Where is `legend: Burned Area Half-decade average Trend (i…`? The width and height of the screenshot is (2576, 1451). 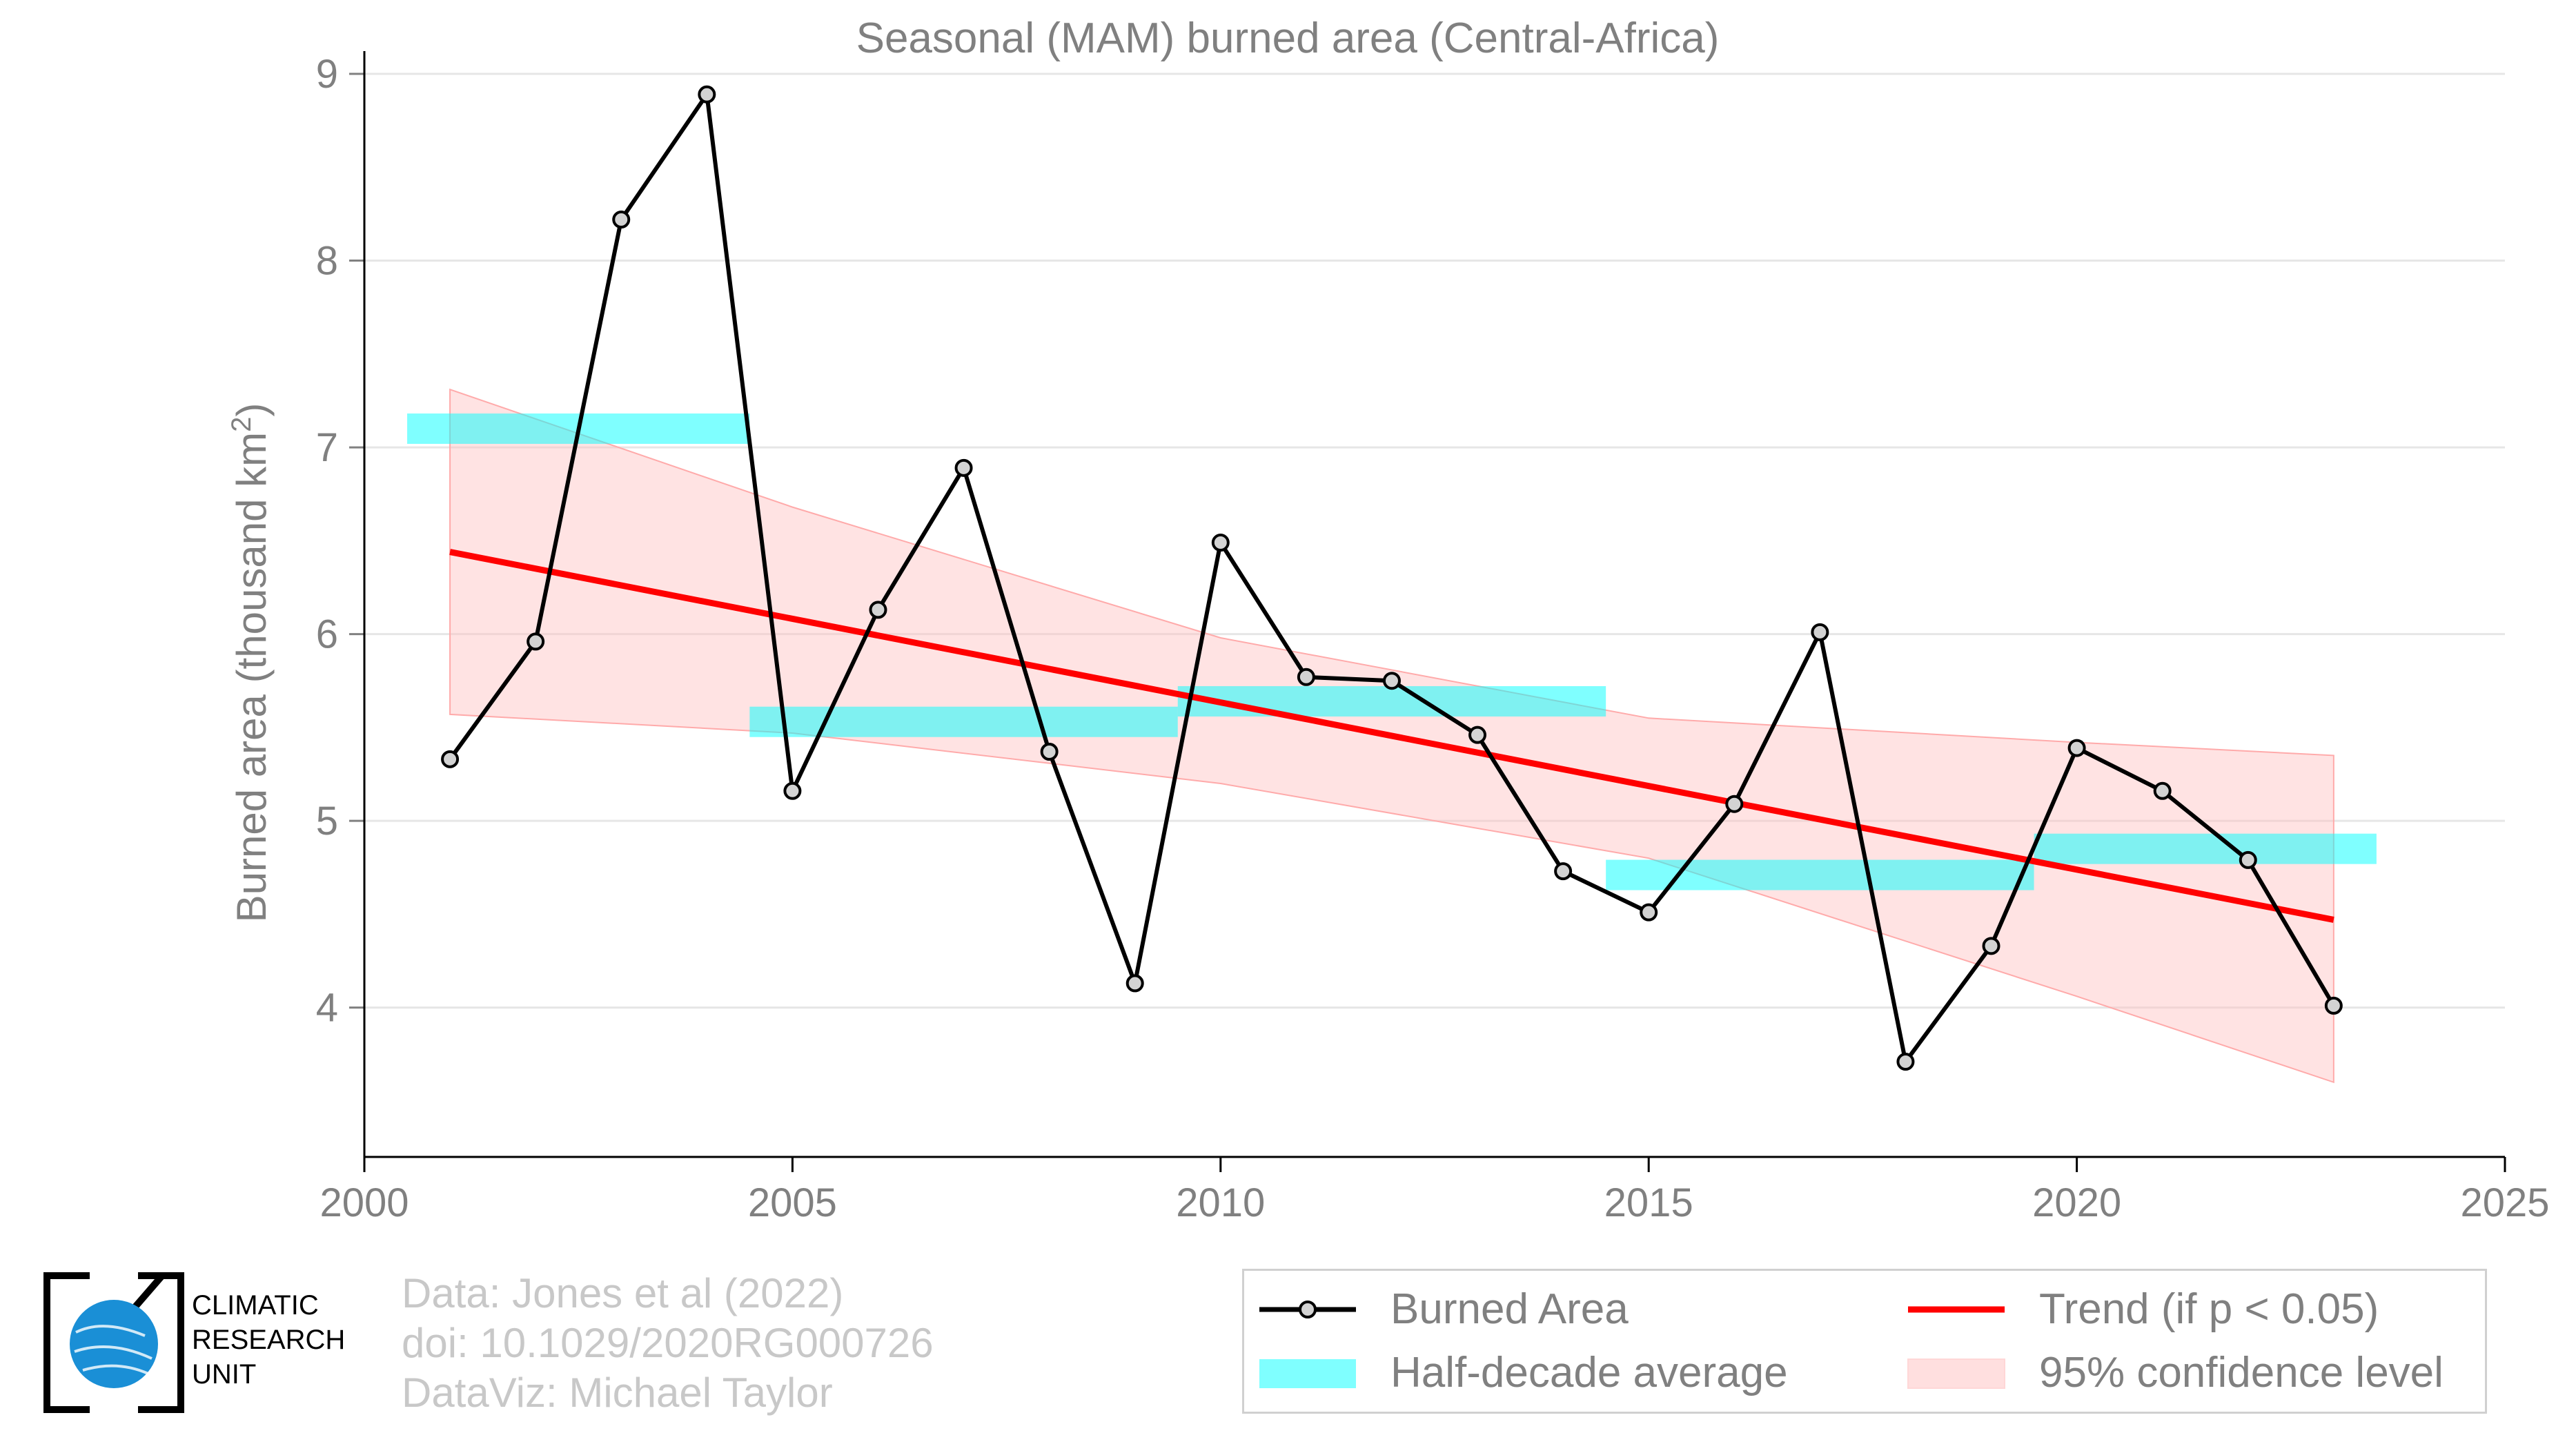
legend: Burned Area Half-decade average Trend (i… is located at coordinates (1864, 1341).